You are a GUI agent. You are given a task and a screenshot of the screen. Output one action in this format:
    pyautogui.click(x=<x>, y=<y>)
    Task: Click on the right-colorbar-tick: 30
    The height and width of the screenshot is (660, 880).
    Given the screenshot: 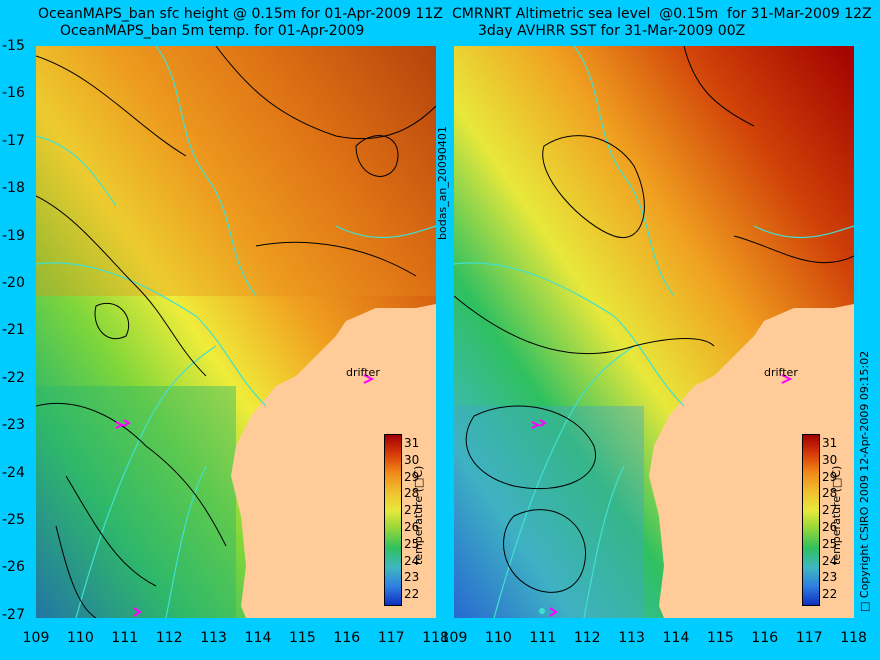 What is the action you would take?
    pyautogui.click(x=830, y=459)
    